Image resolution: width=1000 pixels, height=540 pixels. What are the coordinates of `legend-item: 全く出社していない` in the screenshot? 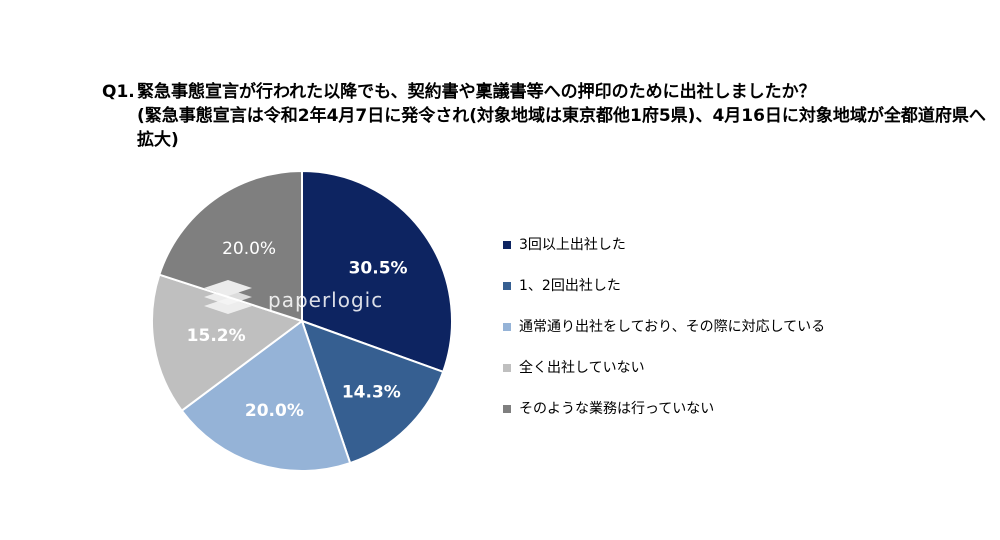 It's located at (664, 368).